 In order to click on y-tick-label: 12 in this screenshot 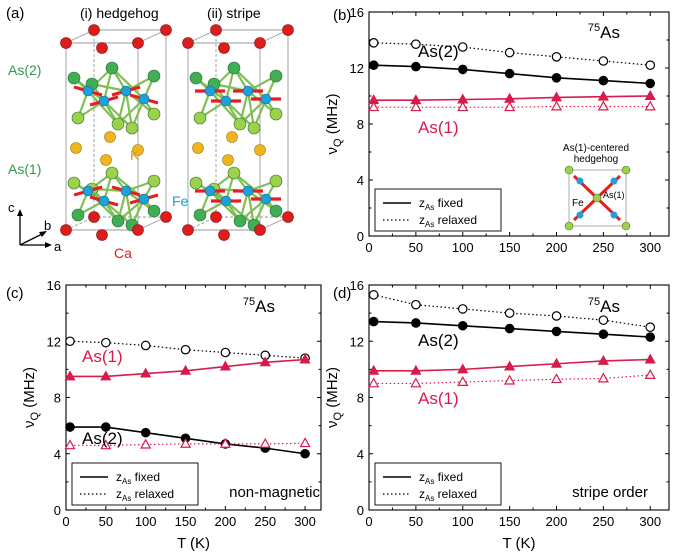, I will do `click(357, 341)`.